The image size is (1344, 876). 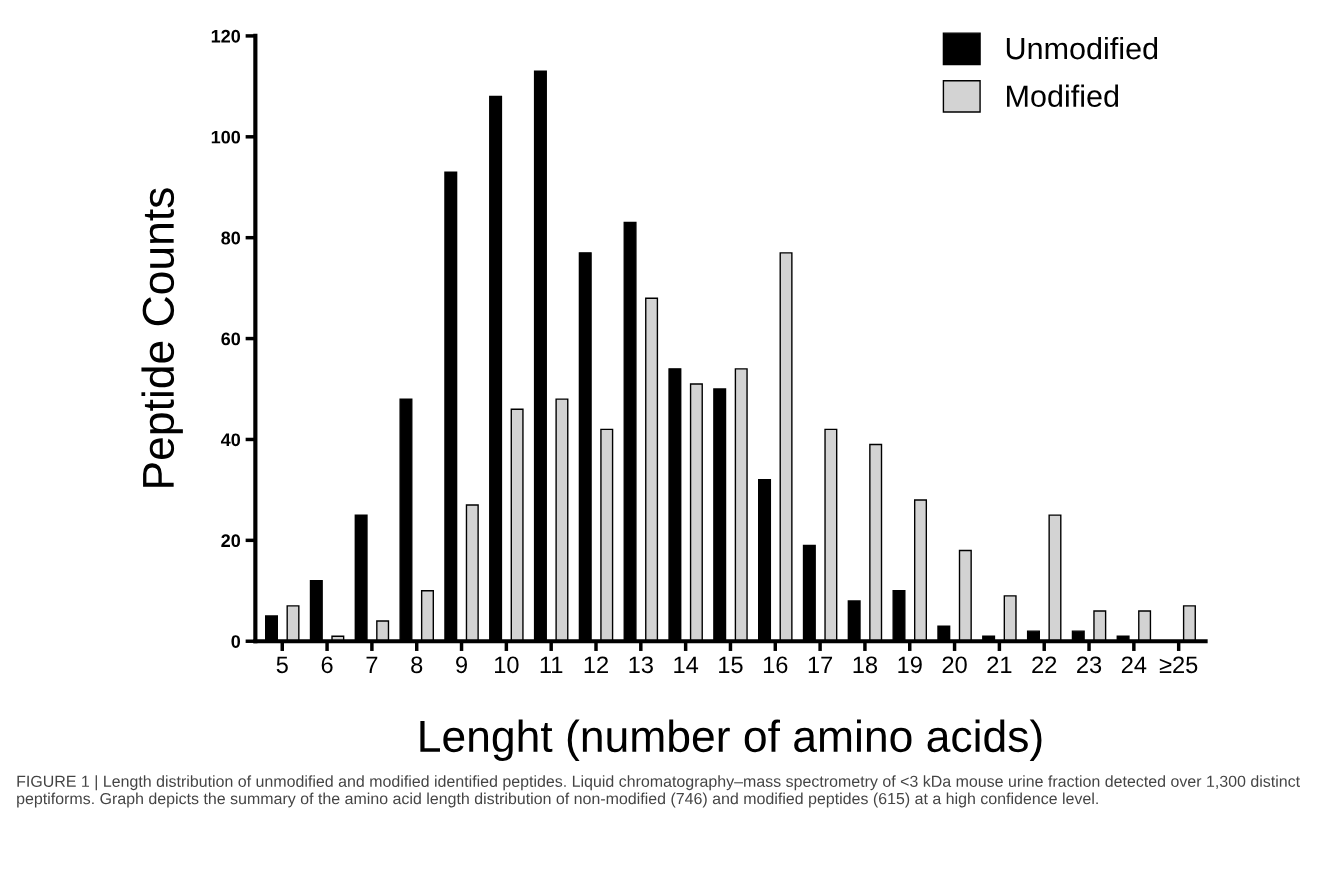 I want to click on y-axis-title: Peptide Counts, so click(x=162, y=337).